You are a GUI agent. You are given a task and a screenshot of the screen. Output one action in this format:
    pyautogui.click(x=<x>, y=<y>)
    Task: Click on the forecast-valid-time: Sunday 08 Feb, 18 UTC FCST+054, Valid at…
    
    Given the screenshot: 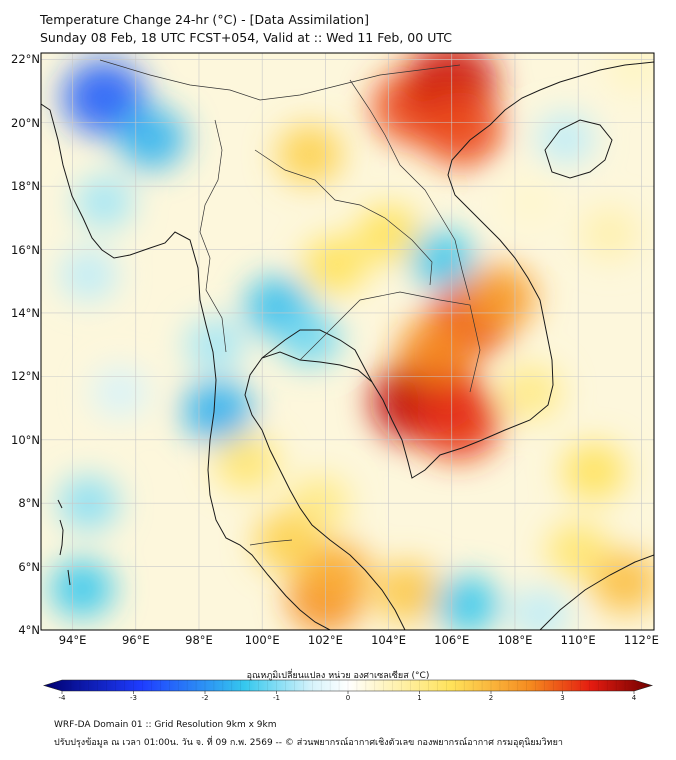 What is the action you would take?
    pyautogui.click(x=246, y=37)
    